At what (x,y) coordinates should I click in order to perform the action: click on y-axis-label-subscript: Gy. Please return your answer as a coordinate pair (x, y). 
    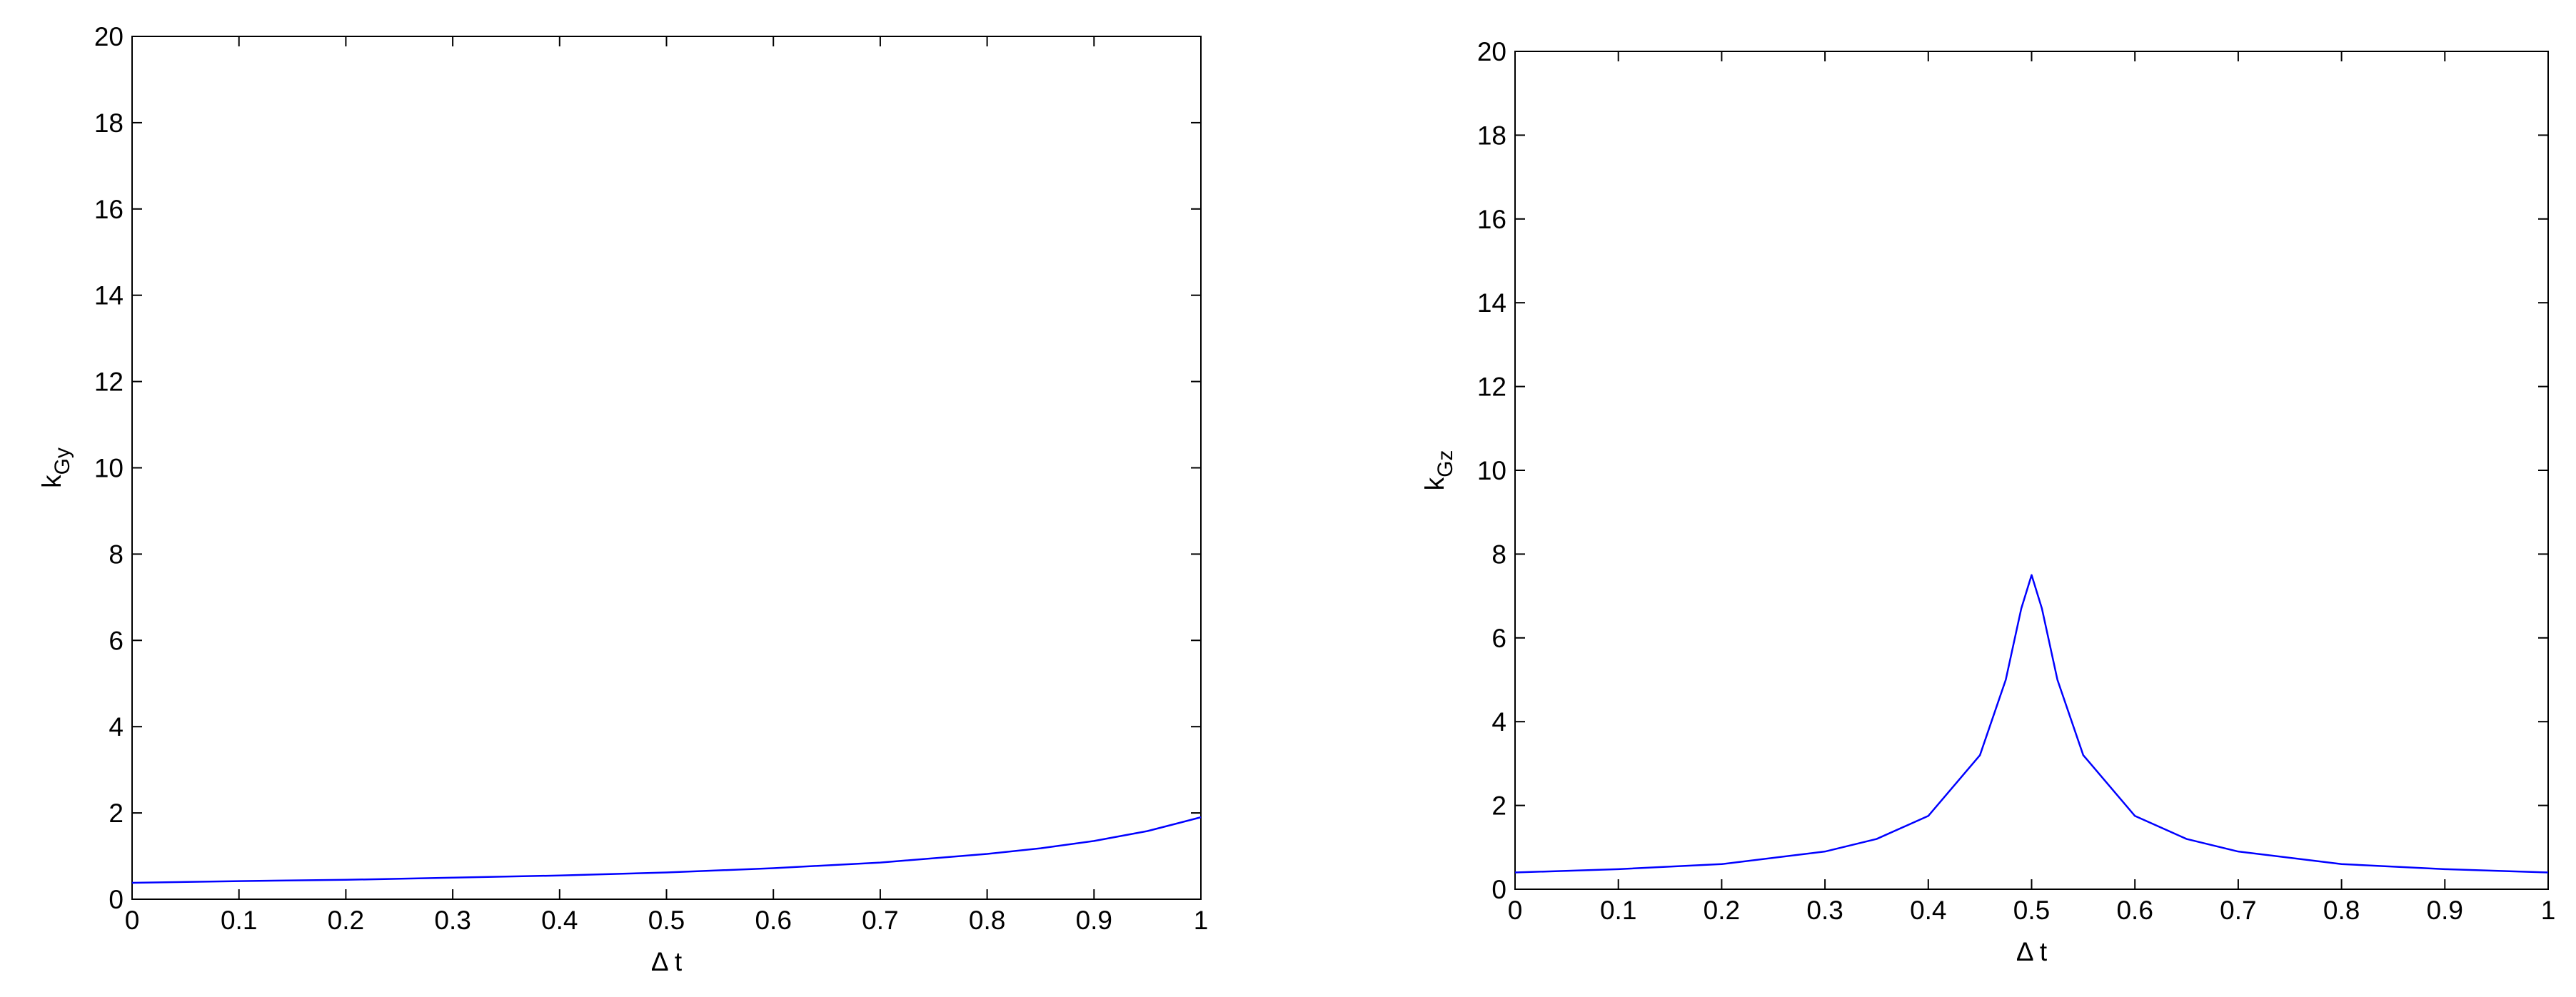
    Looking at the image, I should click on (62, 461).